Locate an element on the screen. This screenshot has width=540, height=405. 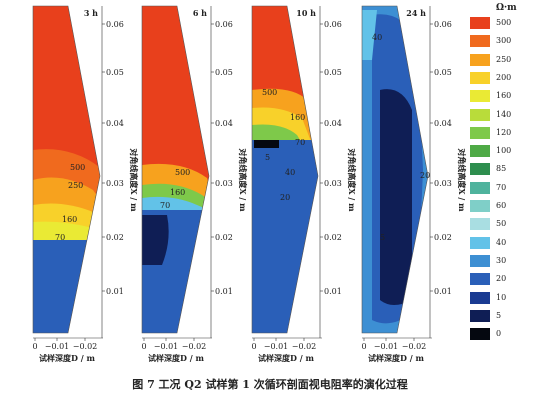
figure-caption: 图 7 工况 Q2 试样第 1 次循环剖面视电阻率的演化过程 is located at coordinates (270, 384).